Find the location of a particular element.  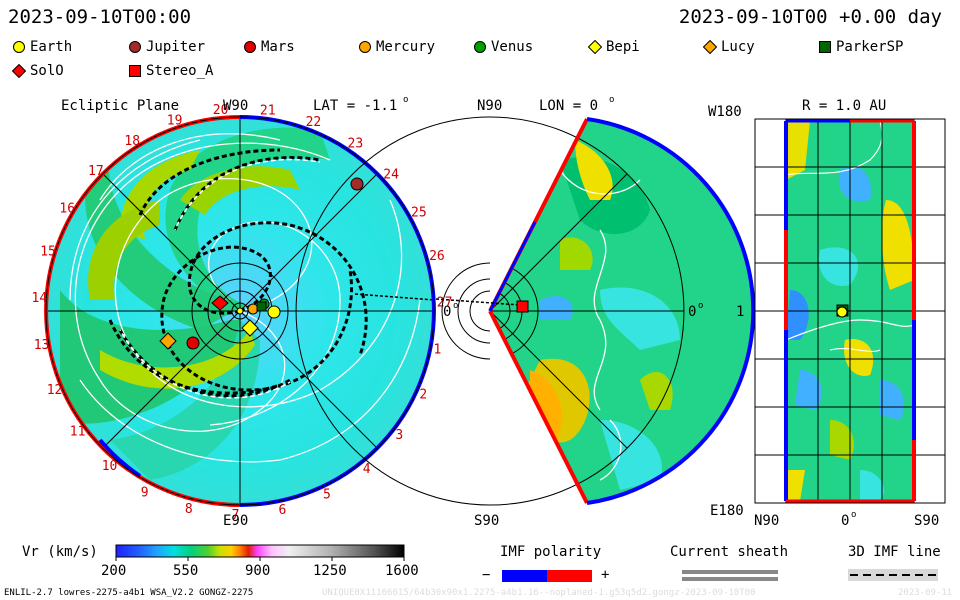

carrington-mark: 15 is located at coordinates (48, 252).